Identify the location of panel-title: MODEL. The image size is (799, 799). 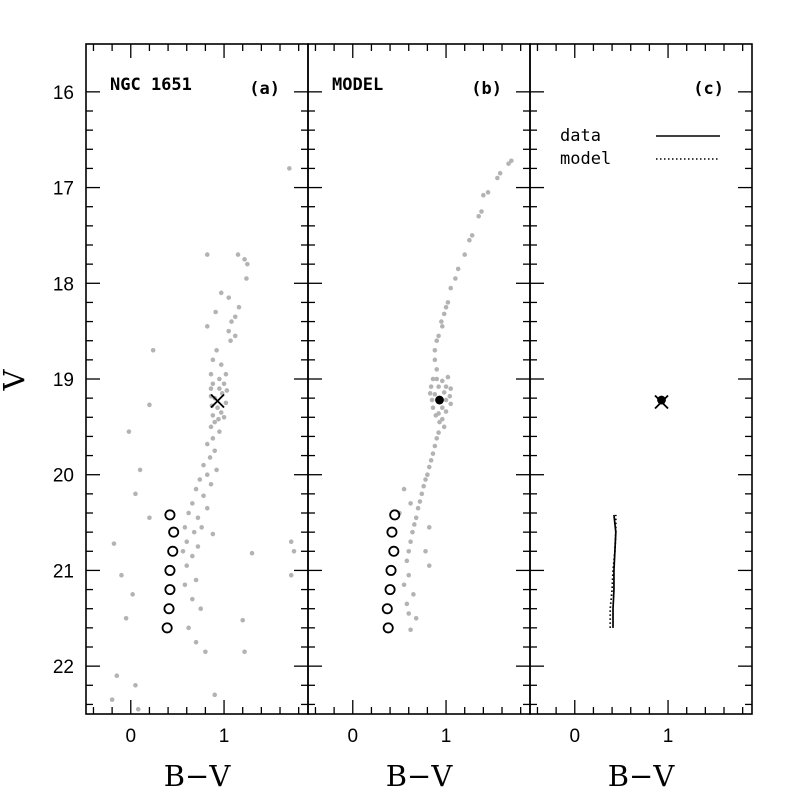
(357, 85).